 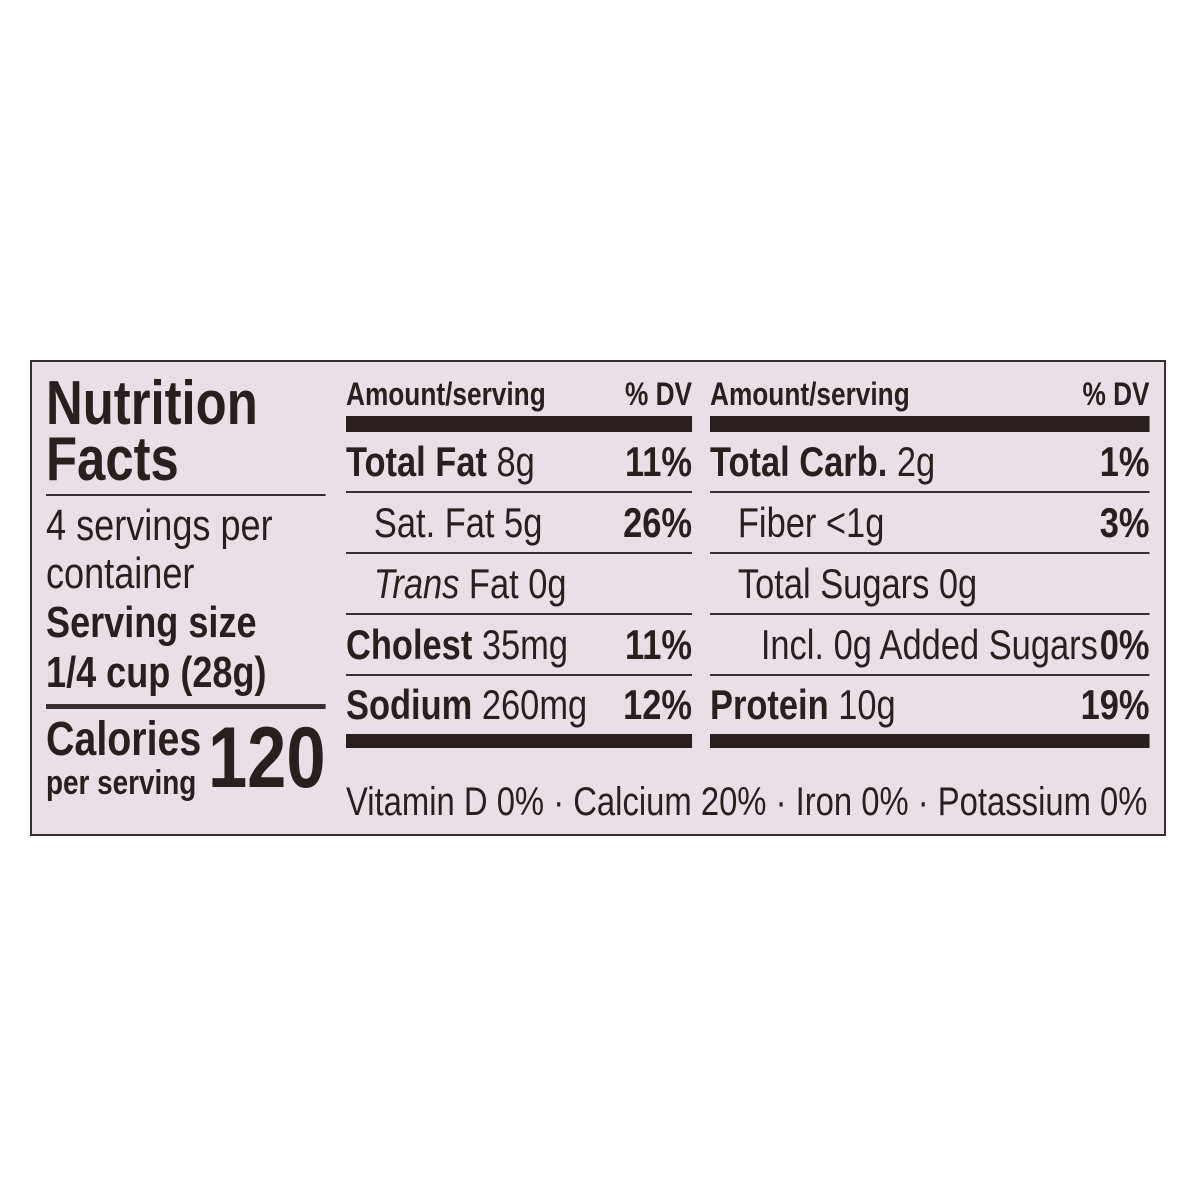 I want to click on dv: 12%, so click(x=658, y=704).